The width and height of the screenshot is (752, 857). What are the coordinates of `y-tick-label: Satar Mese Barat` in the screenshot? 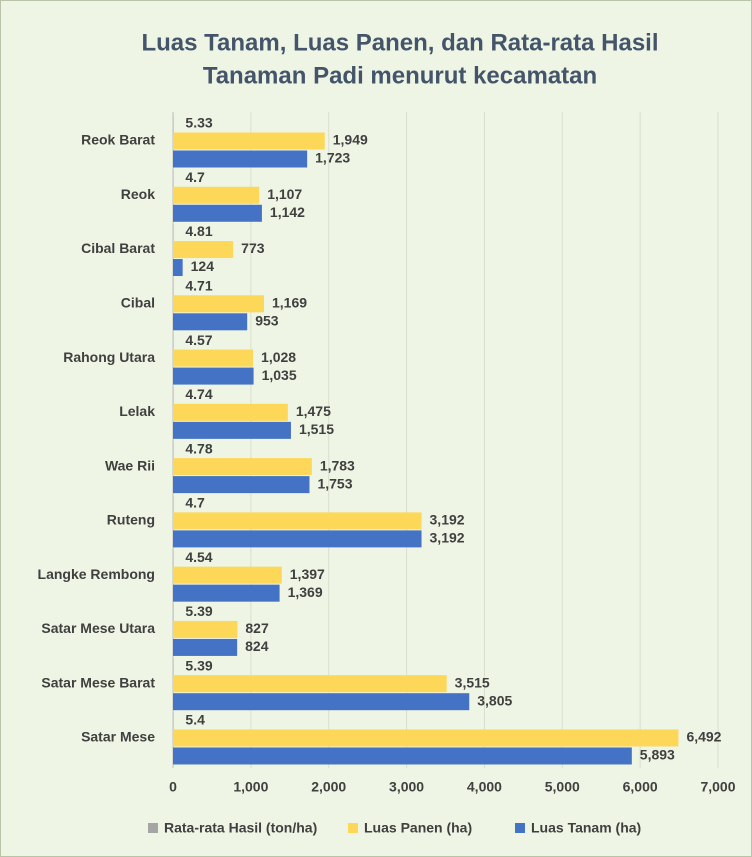 It's located at (98, 682).